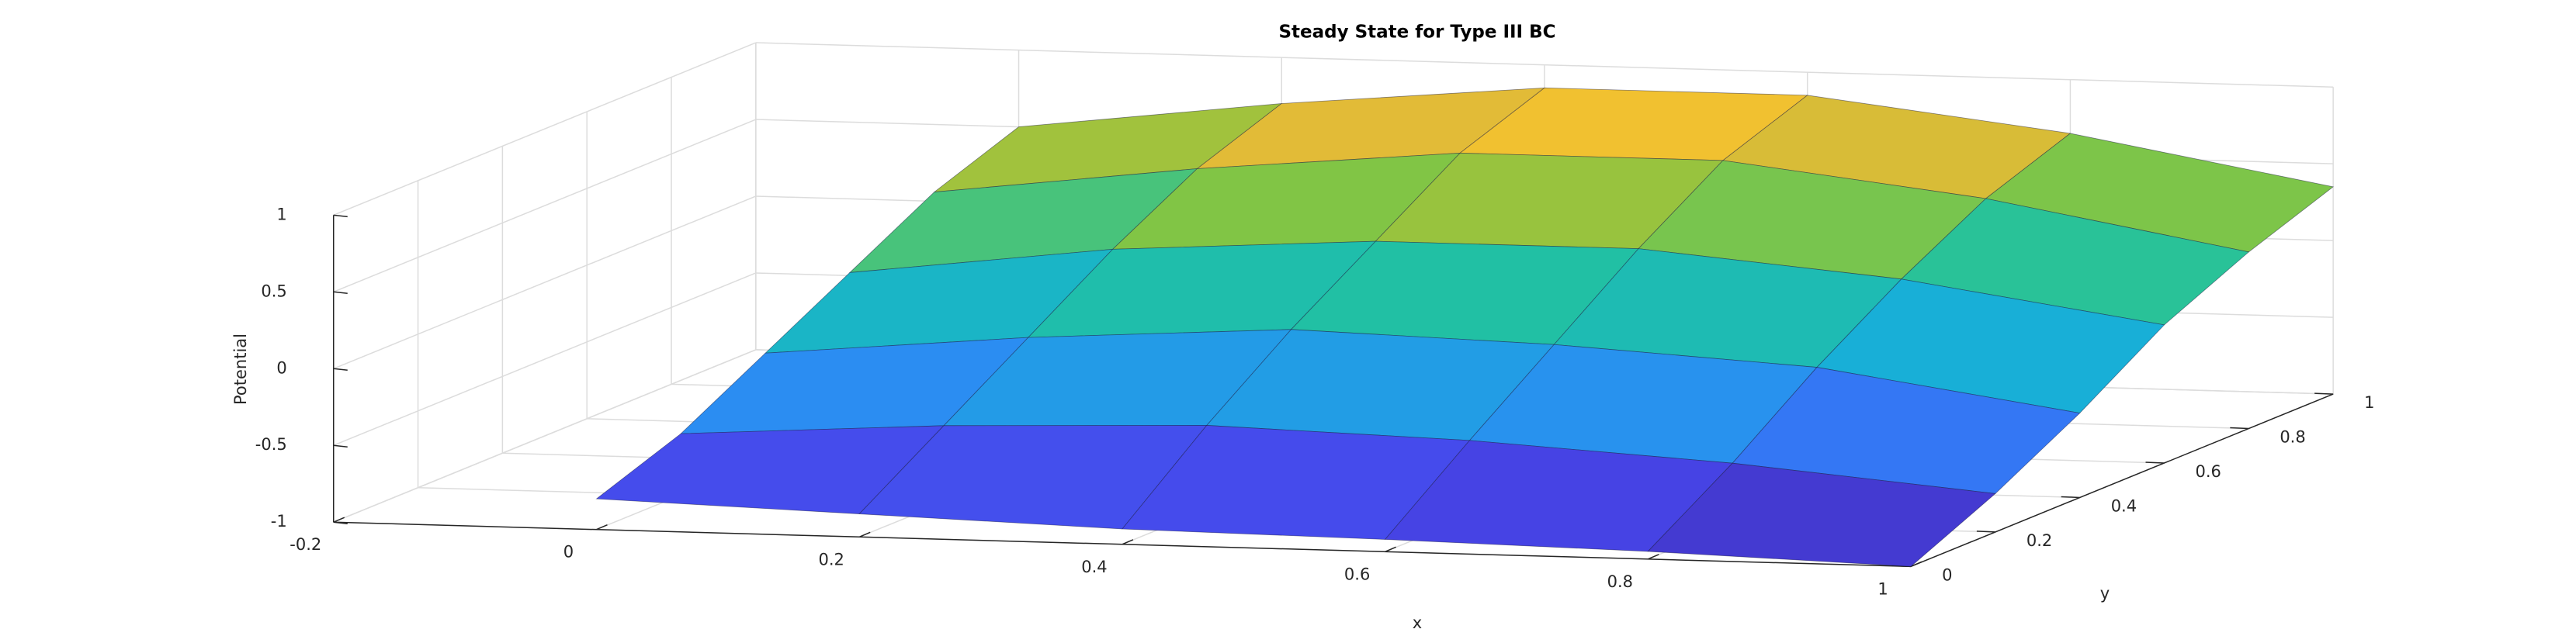 Image resolution: width=2576 pixels, height=636 pixels. What do you see at coordinates (831, 559) in the screenshot?
I see `x-tick-label: 0.2` at bounding box center [831, 559].